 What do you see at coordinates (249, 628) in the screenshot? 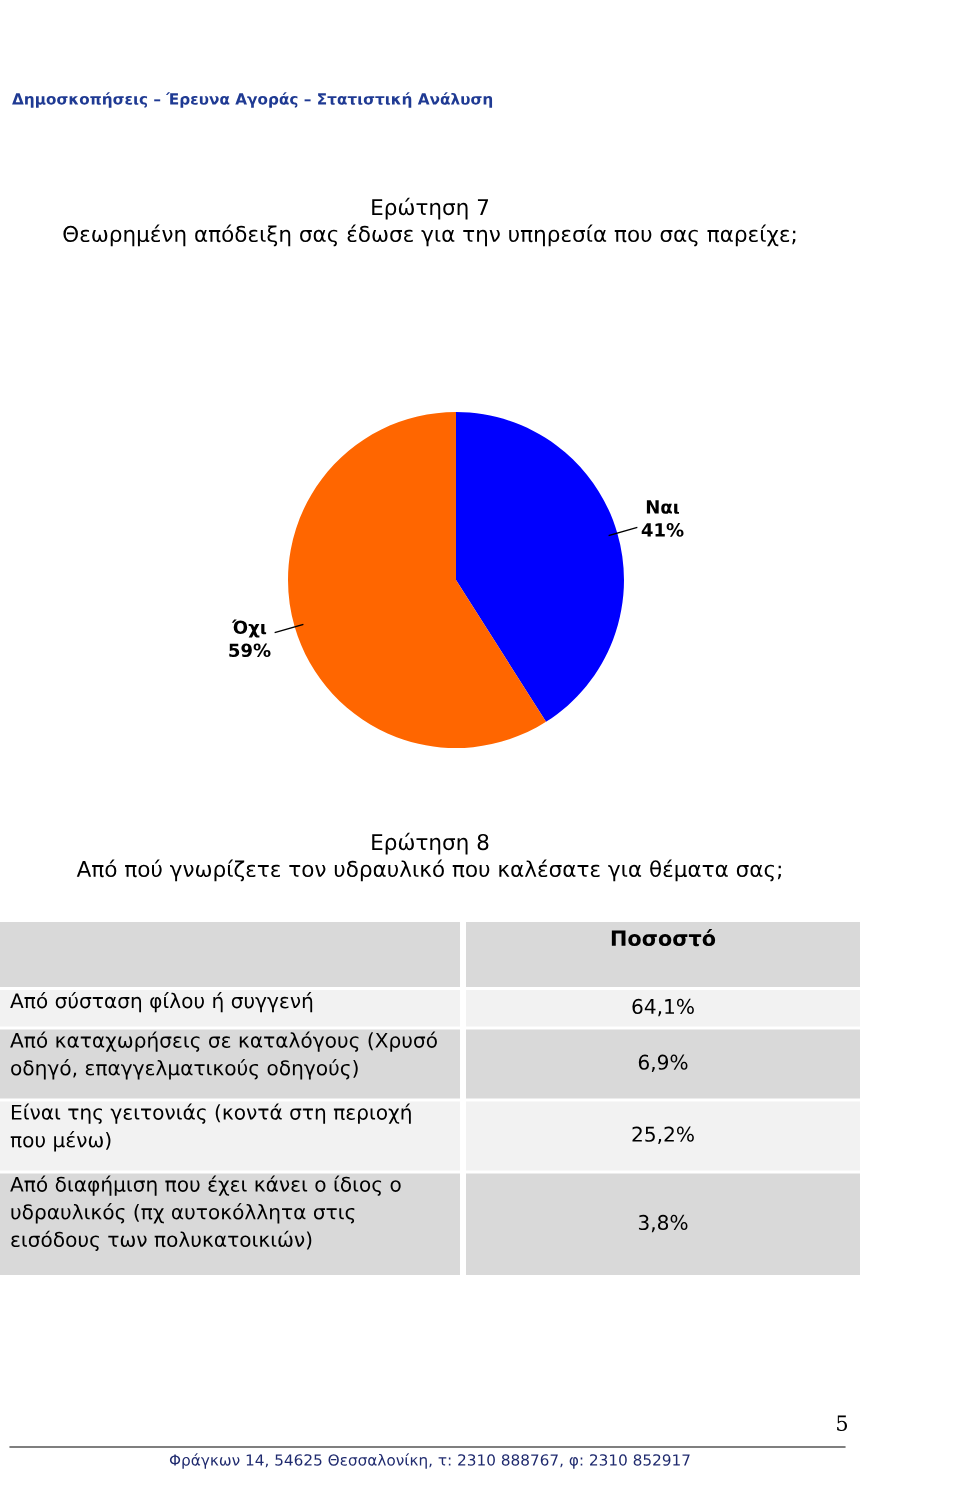
I see `slice-label: Όχι` at bounding box center [249, 628].